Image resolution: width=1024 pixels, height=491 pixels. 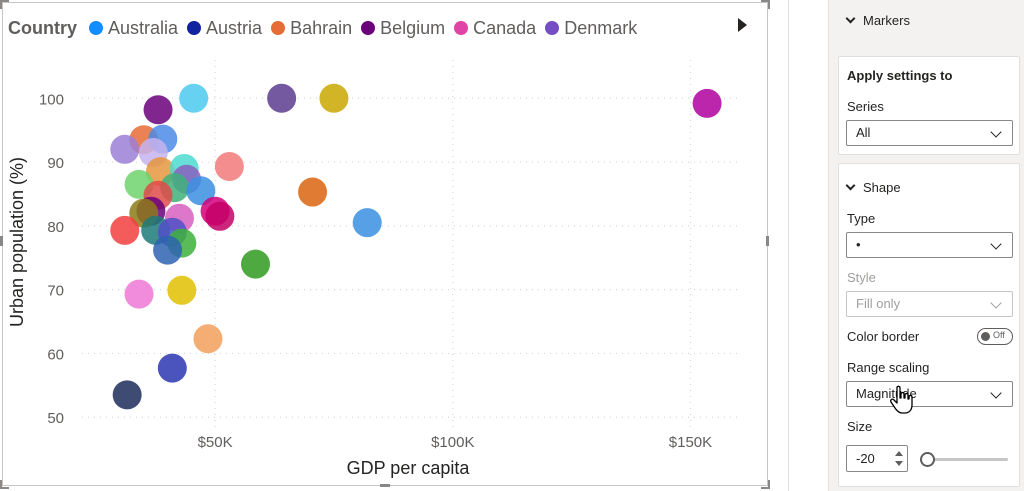 What do you see at coordinates (861, 277) in the screenshot?
I see `style-label: Style` at bounding box center [861, 277].